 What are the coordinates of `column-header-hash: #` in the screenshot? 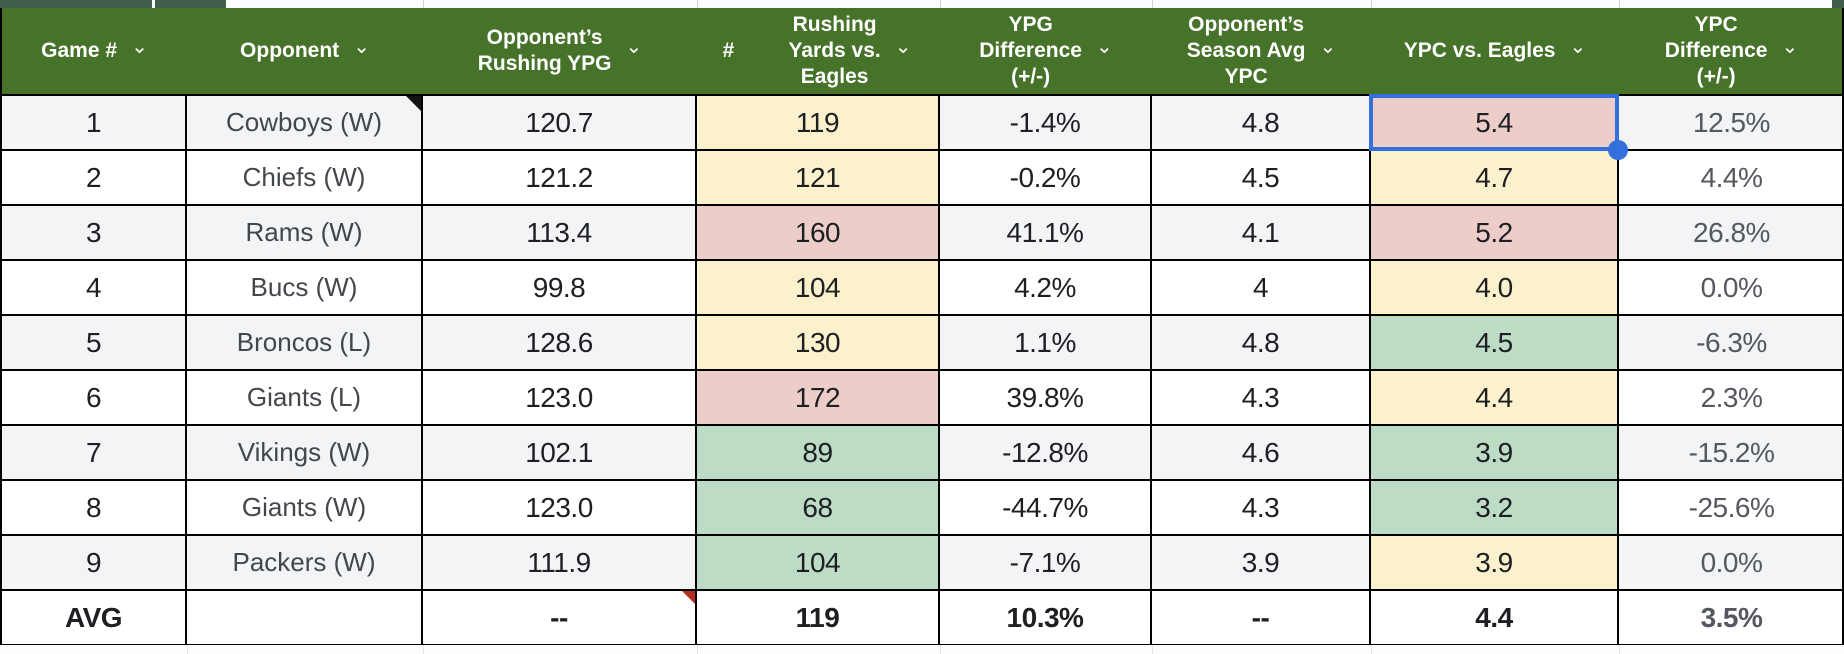 It's located at (728, 51).